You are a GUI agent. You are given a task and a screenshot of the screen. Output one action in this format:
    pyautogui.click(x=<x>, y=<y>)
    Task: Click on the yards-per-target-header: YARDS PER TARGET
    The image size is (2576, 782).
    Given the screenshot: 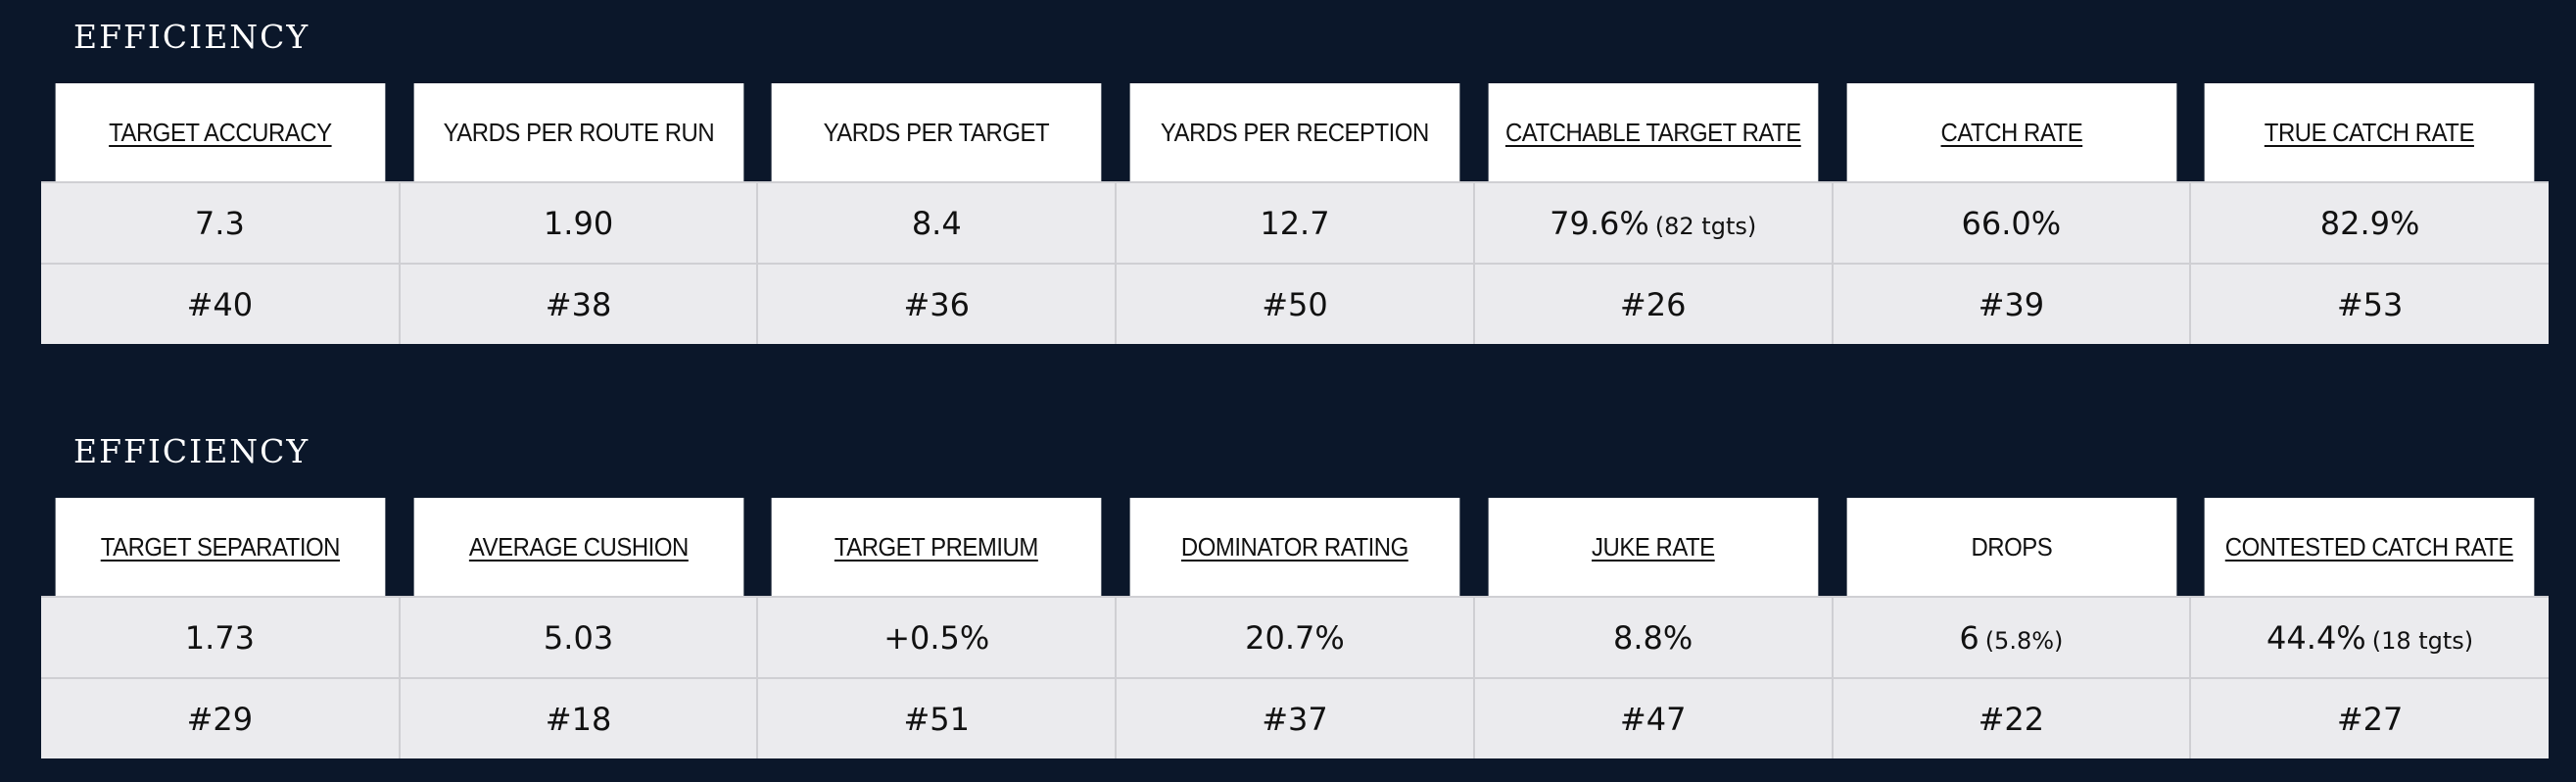 What is the action you would take?
    pyautogui.click(x=937, y=132)
    